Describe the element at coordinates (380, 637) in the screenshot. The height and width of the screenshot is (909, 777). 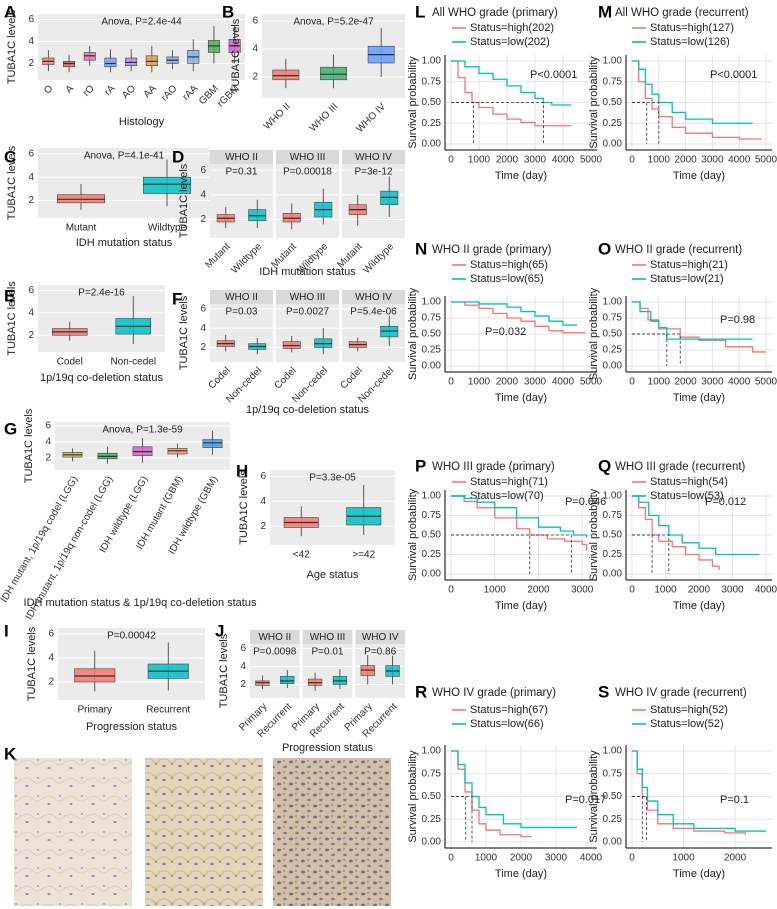
I see `facet-title: WHO IV` at that location.